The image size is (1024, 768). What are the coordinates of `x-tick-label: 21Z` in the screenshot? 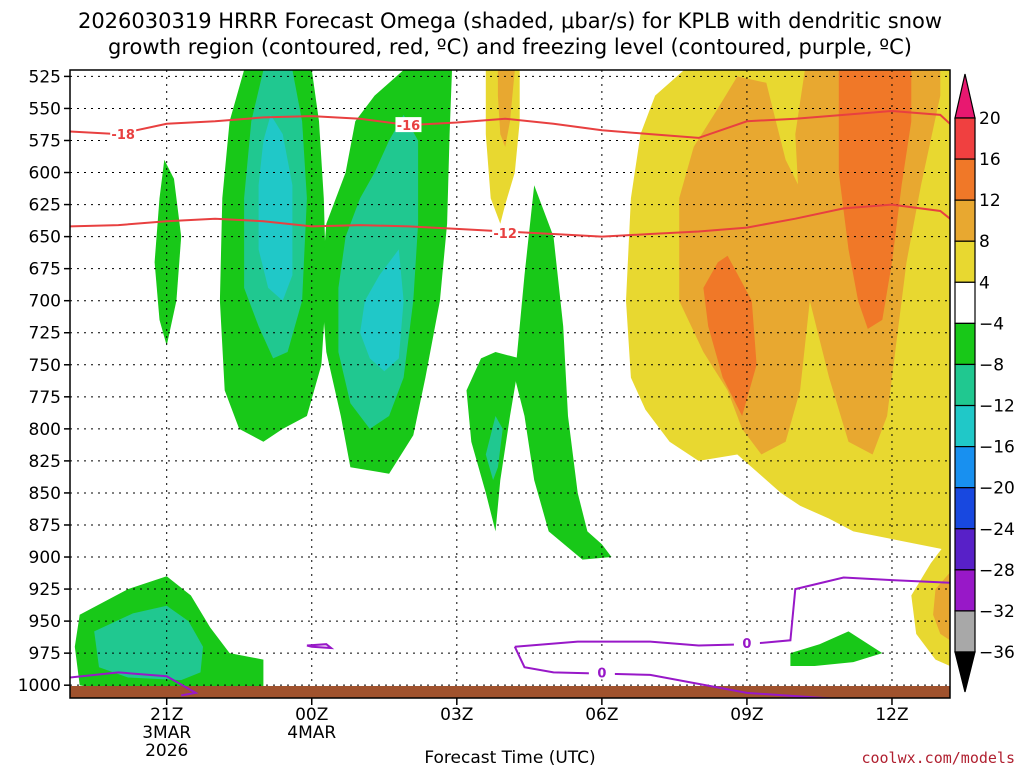 It's located at (166, 715).